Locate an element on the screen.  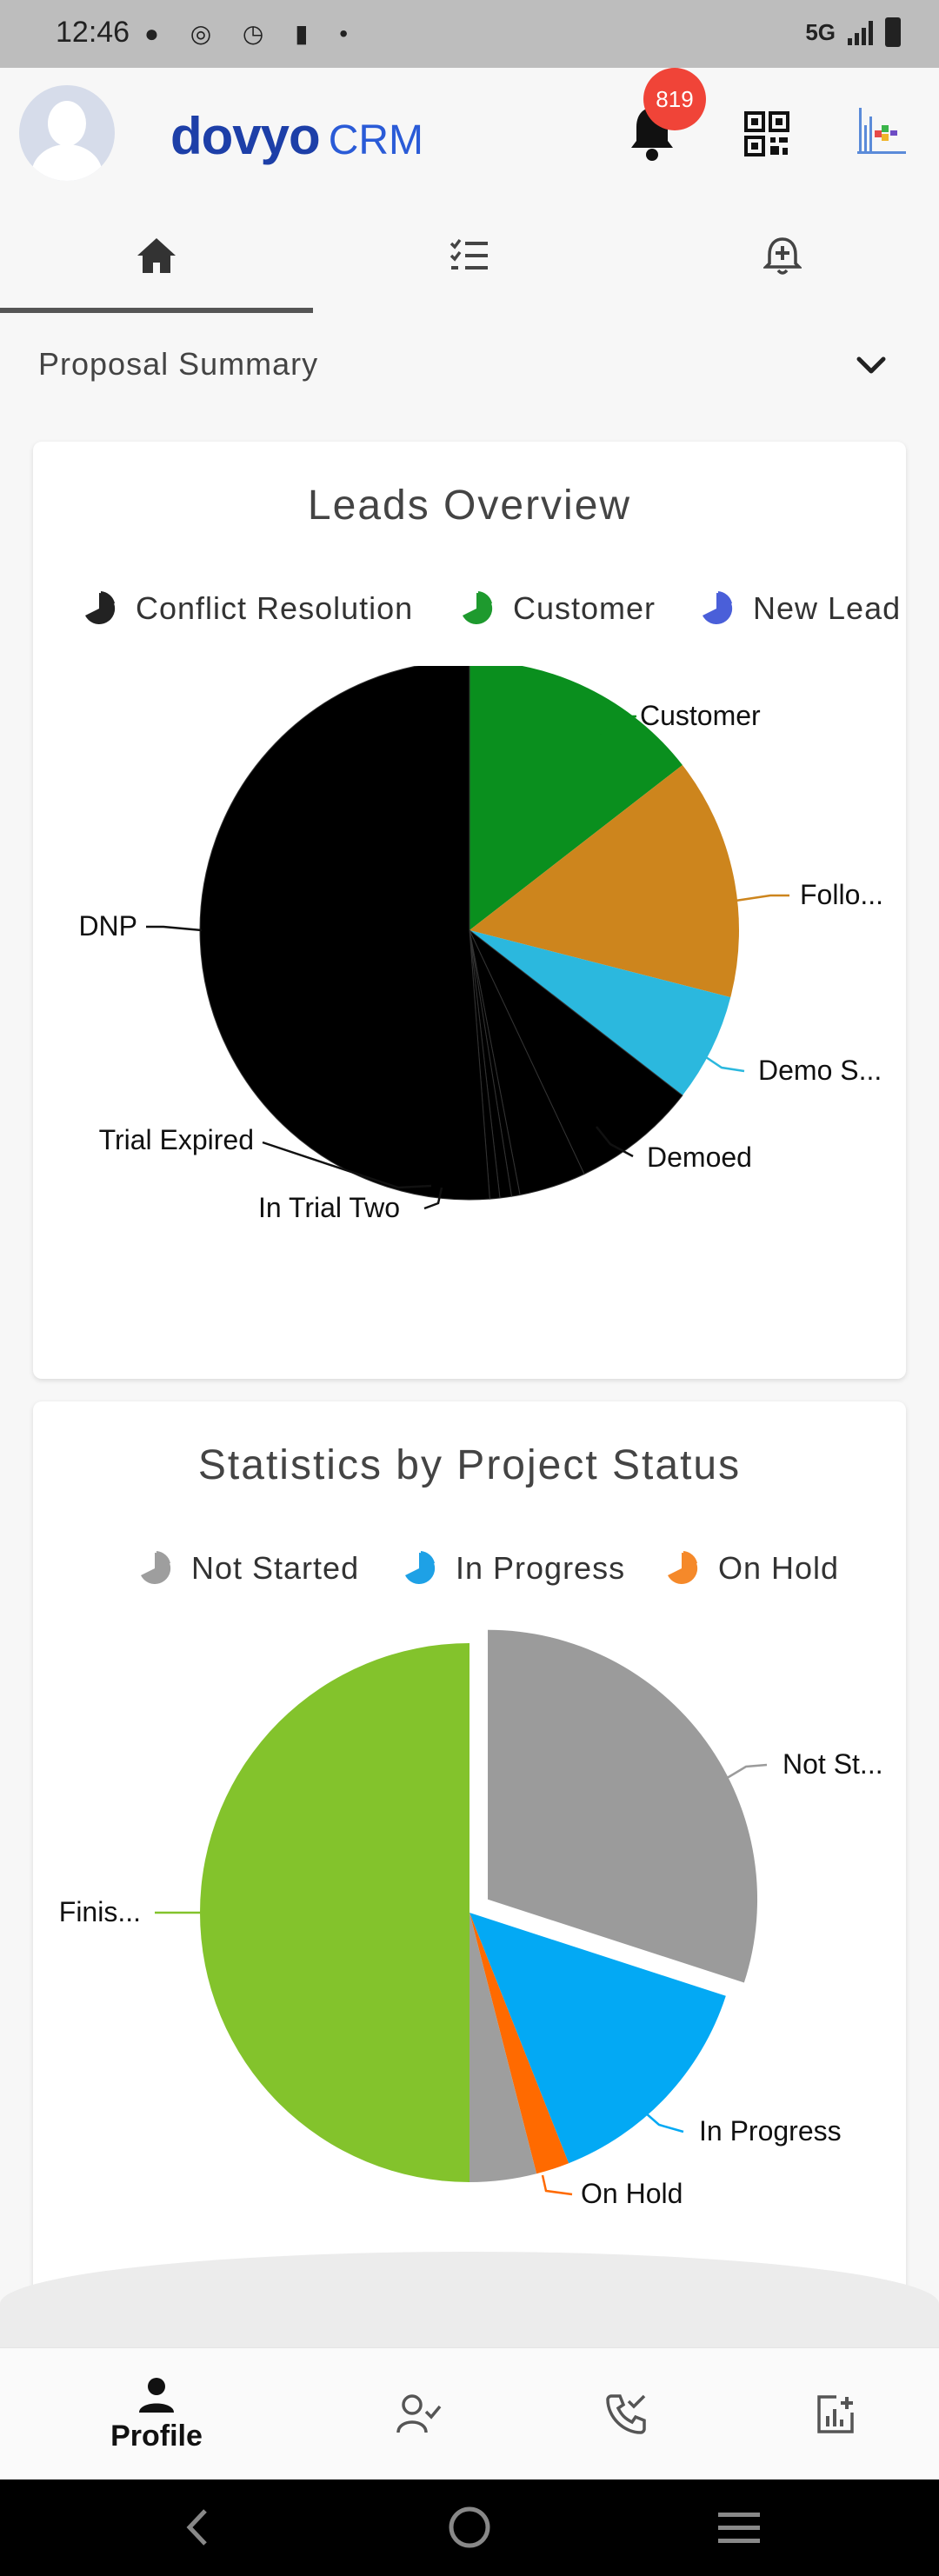
legend-item: In Progress is located at coordinates (513, 1568).